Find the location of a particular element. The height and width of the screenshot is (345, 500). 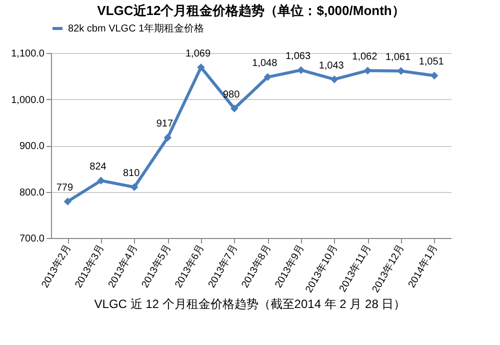

data-label: 917 is located at coordinates (165, 124).